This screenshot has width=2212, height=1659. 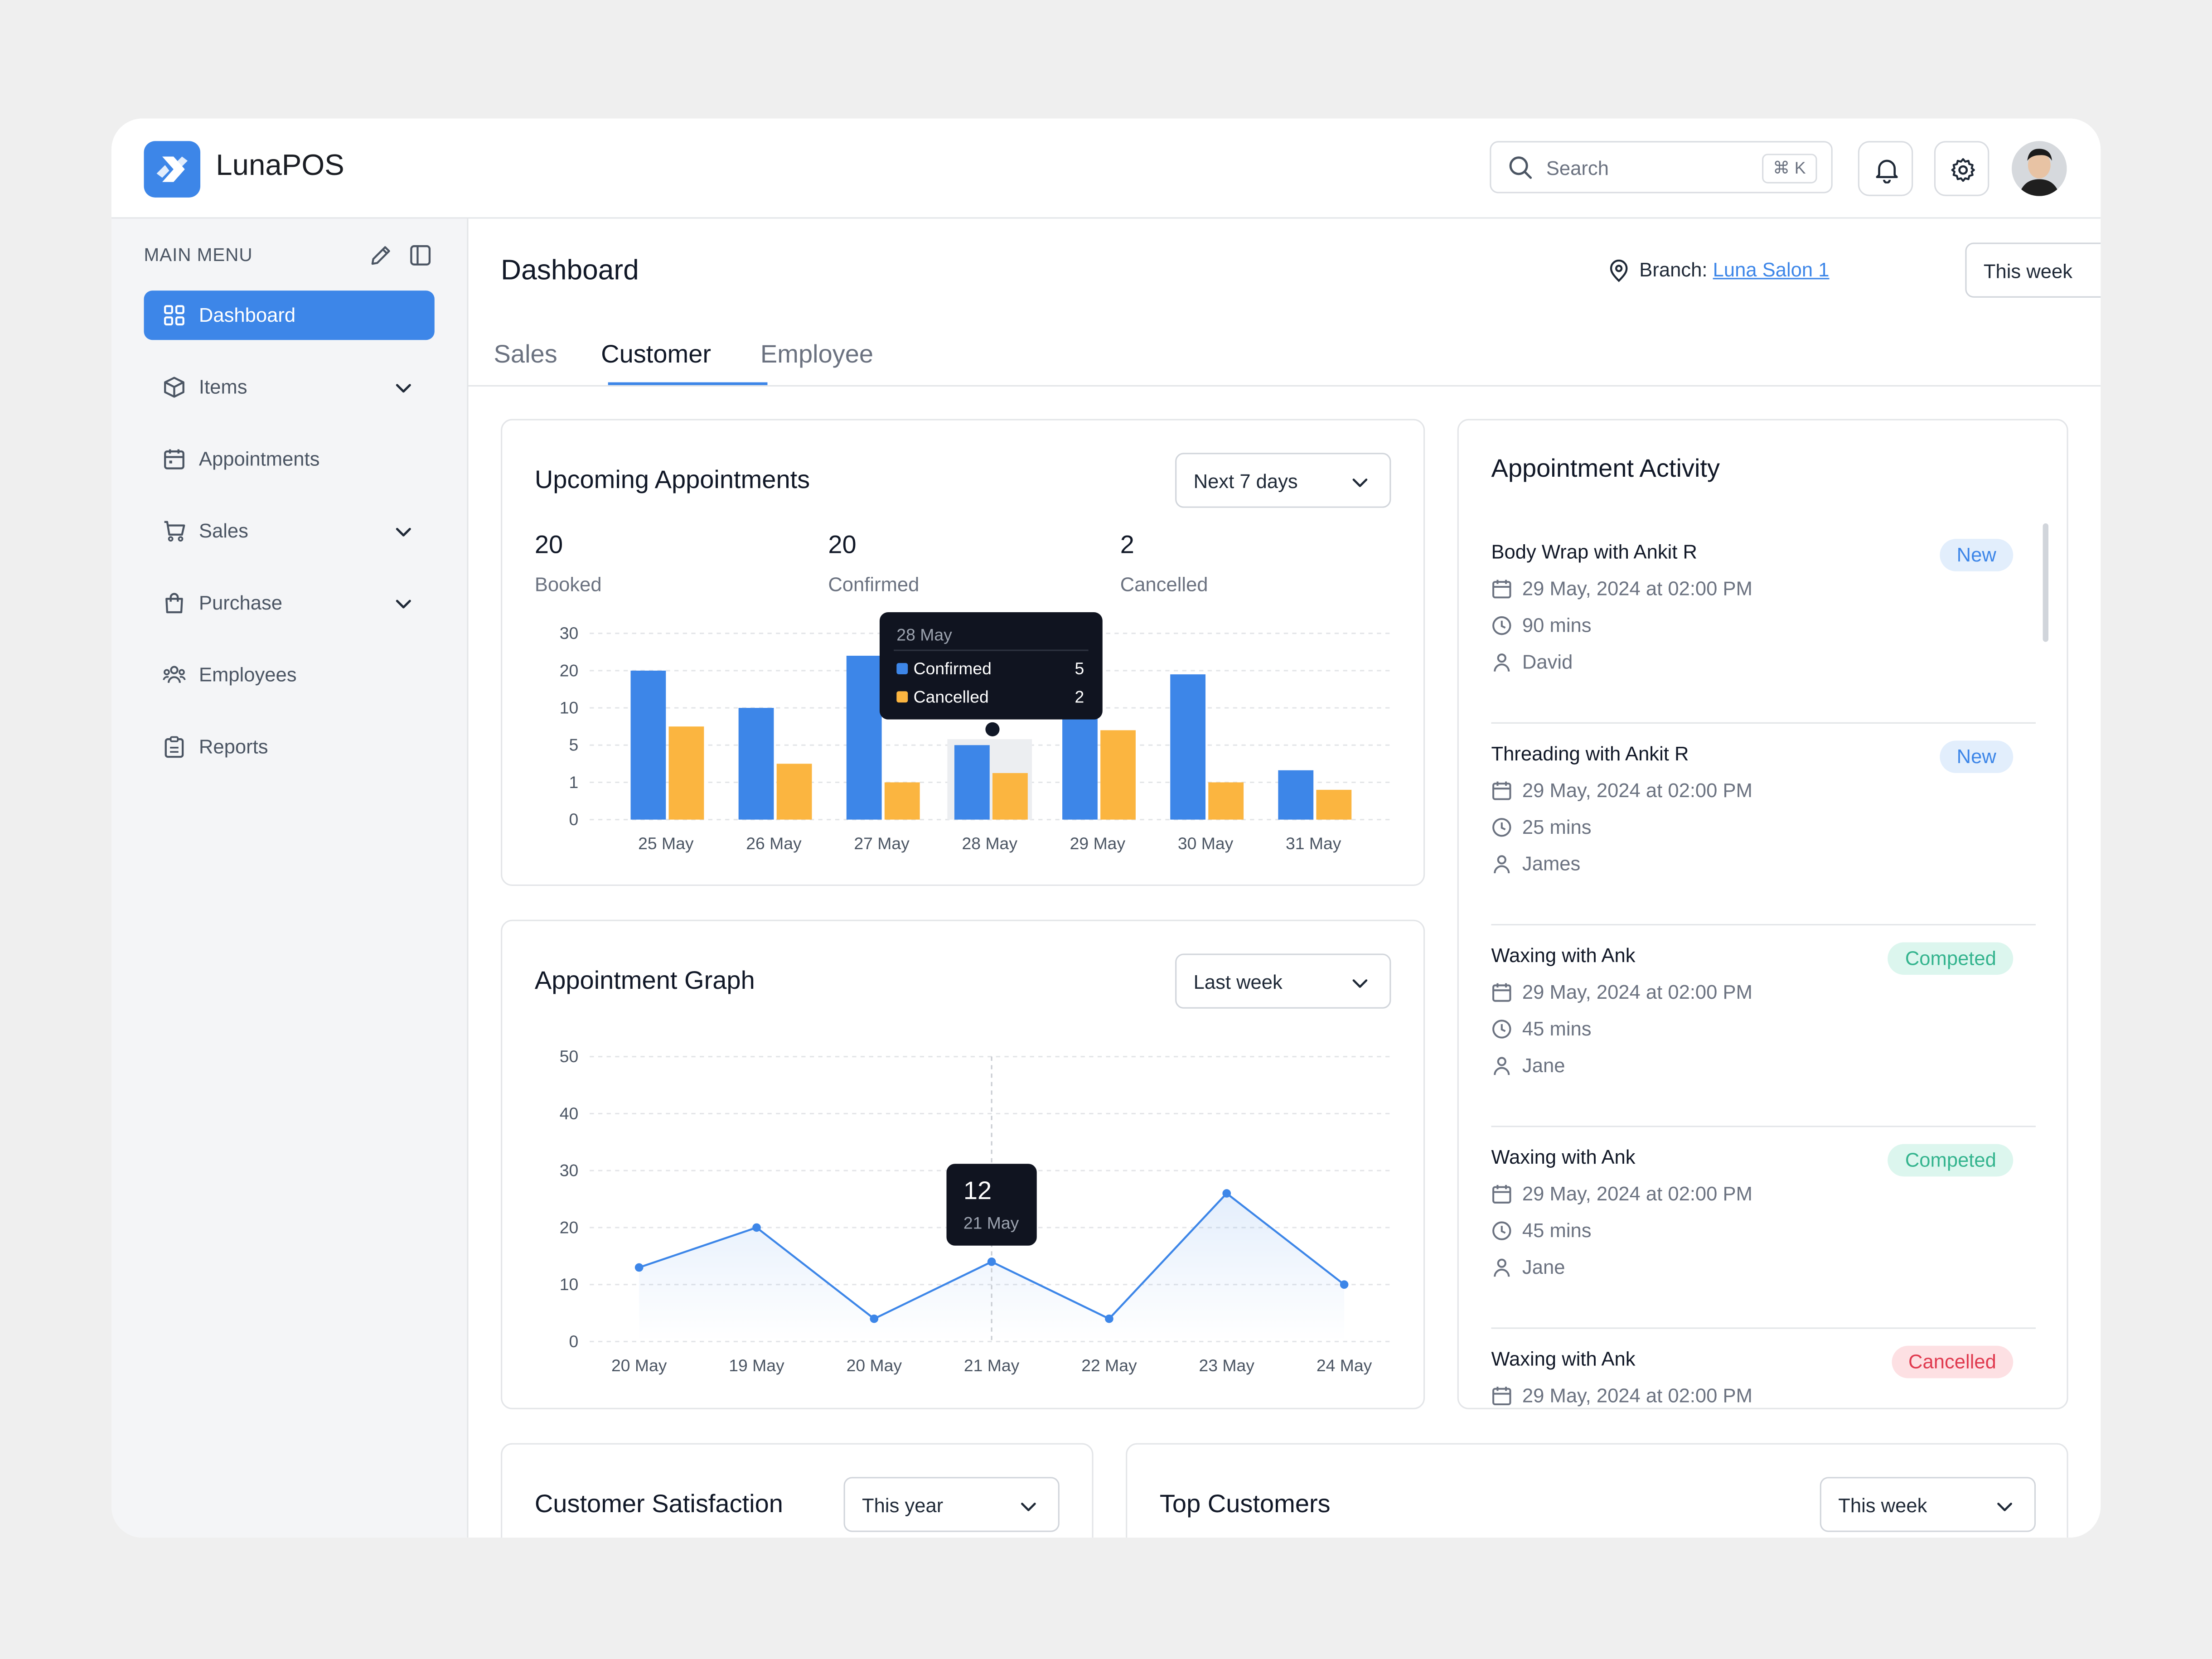 What do you see at coordinates (1079, 668) in the screenshot?
I see `tooltip-value: 5` at bounding box center [1079, 668].